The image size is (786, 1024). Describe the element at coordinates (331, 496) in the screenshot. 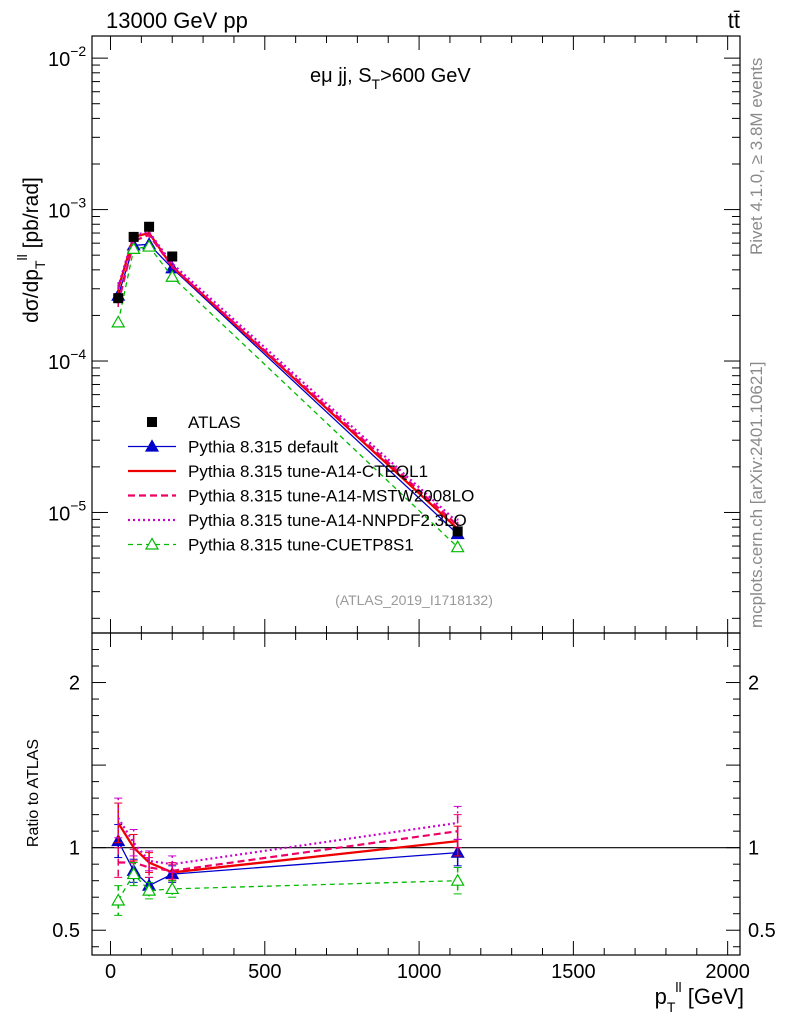

I see `legend-label-2: Pythia 8.315 tune-A14-MSTW2008LO` at that location.